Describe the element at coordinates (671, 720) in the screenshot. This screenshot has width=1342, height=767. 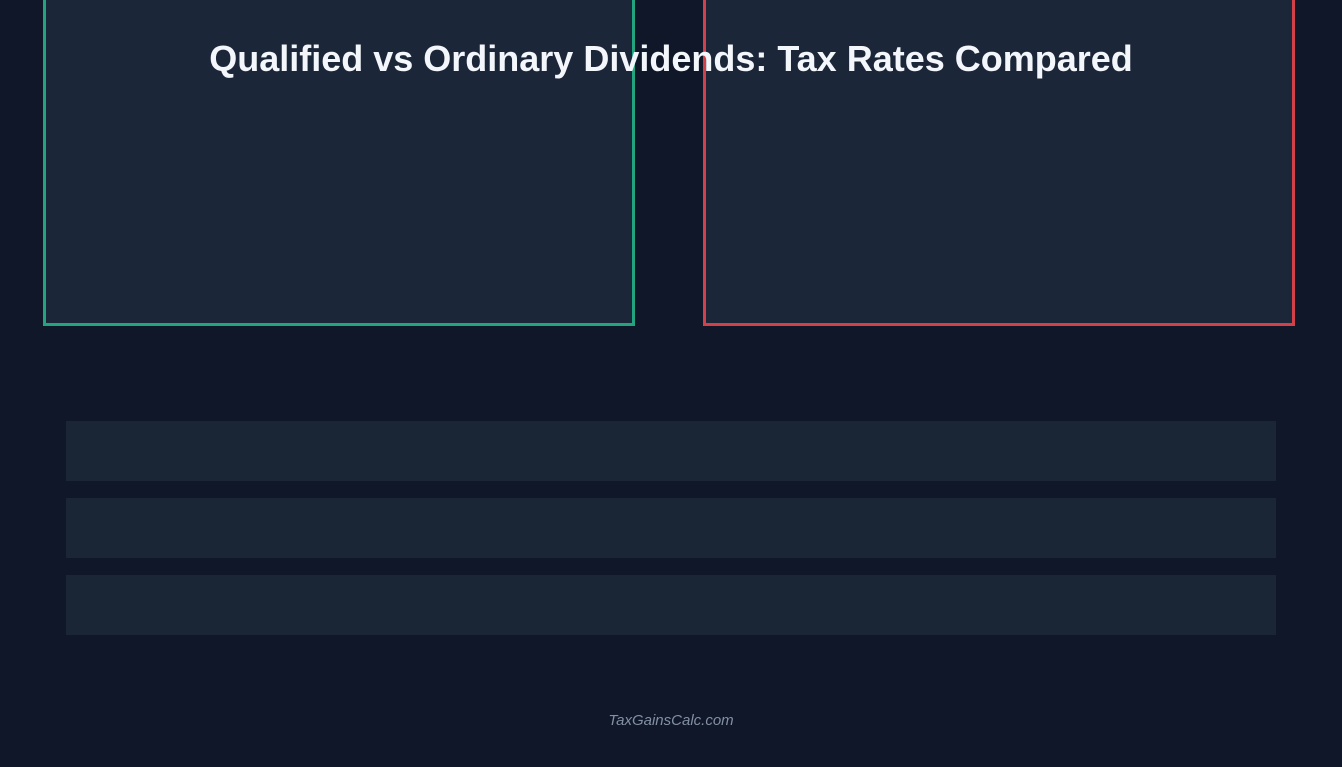
I see `footer-text: TaxGainsCalc.com` at that location.